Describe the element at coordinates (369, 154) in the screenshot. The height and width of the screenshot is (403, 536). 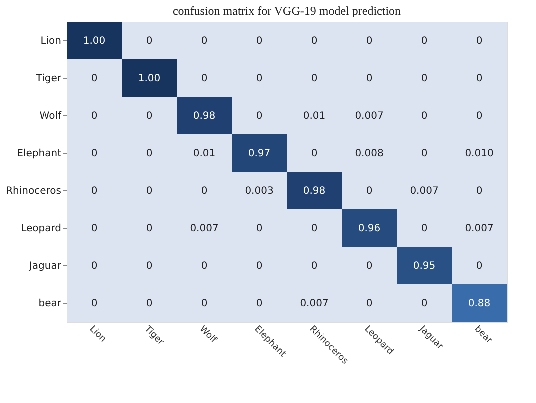
I see `data-label: 0.008` at that location.